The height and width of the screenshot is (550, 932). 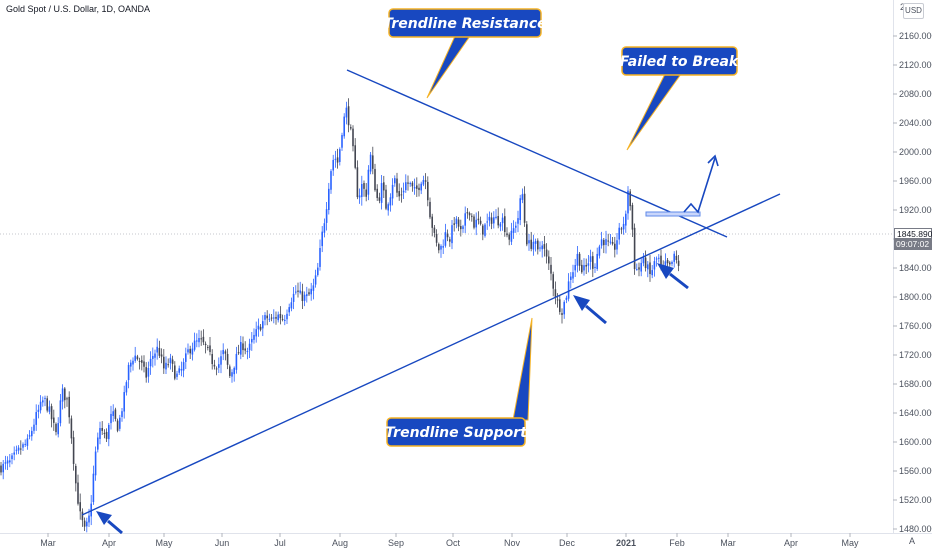 What do you see at coordinates (459, 382) in the screenshot?
I see `callout-trendline-support: Trendline Support` at bounding box center [459, 382].